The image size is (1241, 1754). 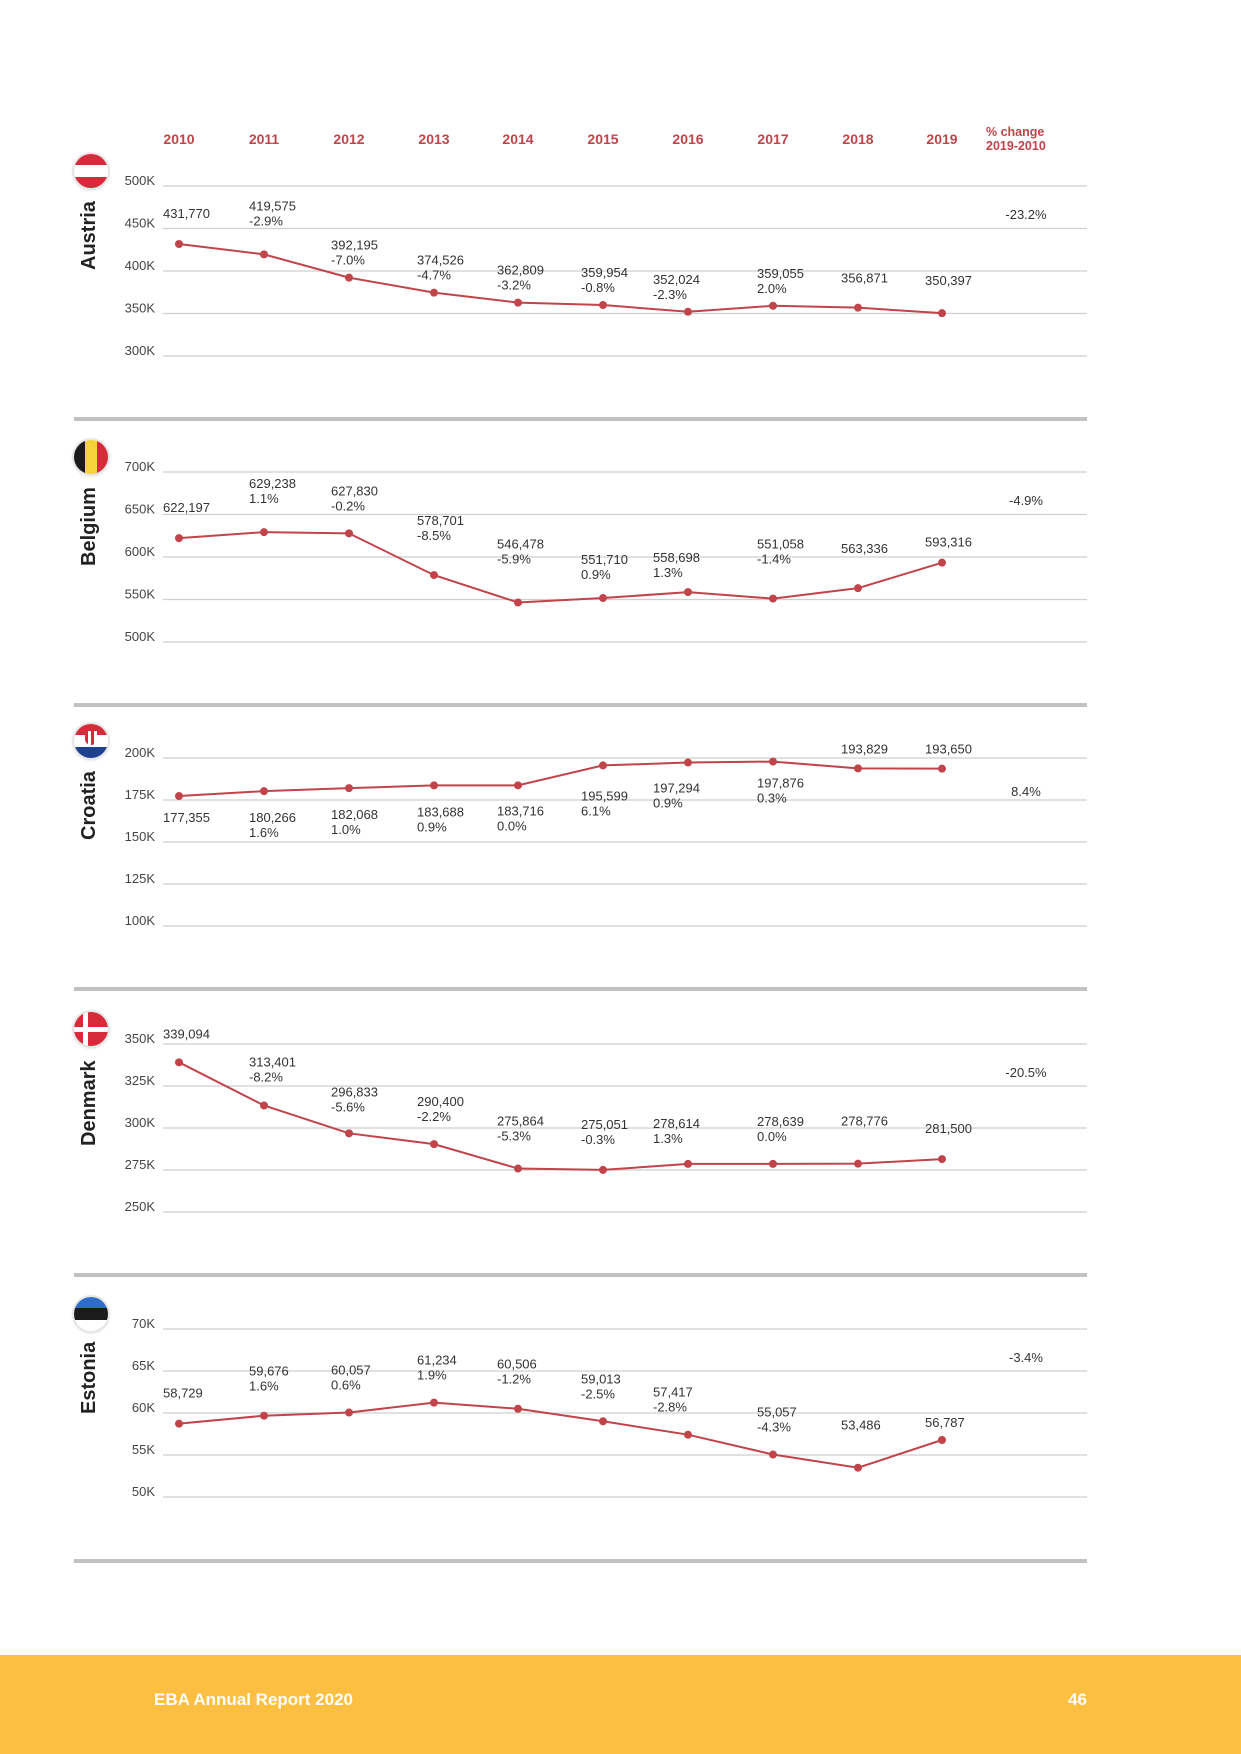 What do you see at coordinates (140, 265) in the screenshot?
I see `y-tick-label: 400K` at bounding box center [140, 265].